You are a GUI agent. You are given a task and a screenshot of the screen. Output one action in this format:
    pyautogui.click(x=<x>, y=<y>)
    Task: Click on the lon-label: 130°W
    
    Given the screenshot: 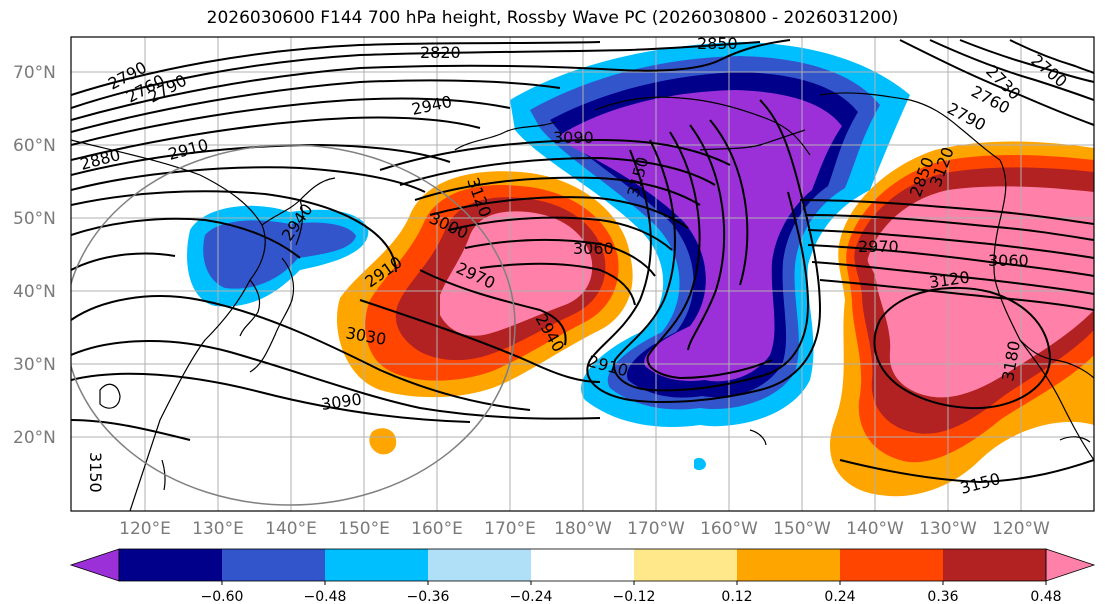 What is the action you would take?
    pyautogui.click(x=948, y=529)
    